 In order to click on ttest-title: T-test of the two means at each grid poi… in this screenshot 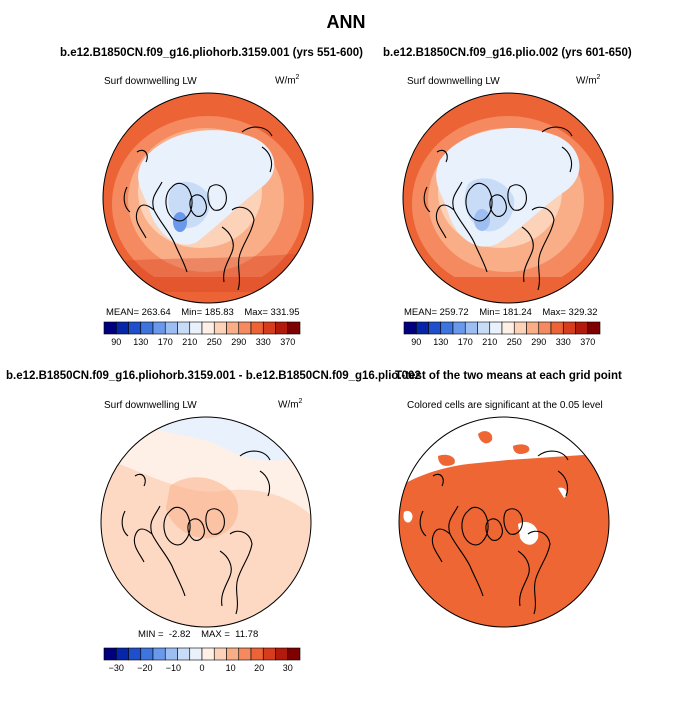, I will do `click(508, 376)`.